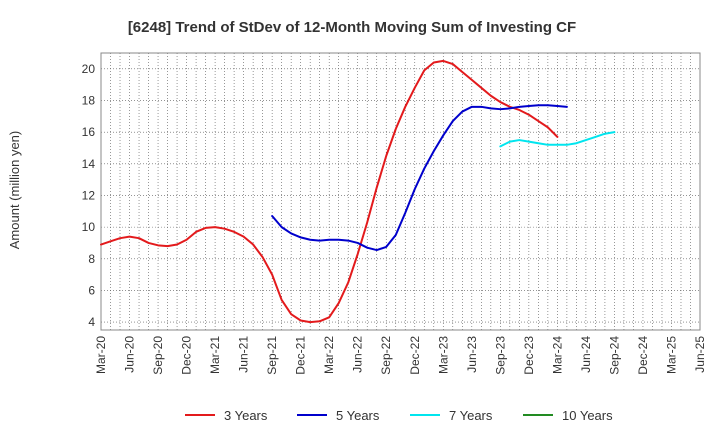  I want to click on x-tick-label: Dec-24, so click(643, 355).